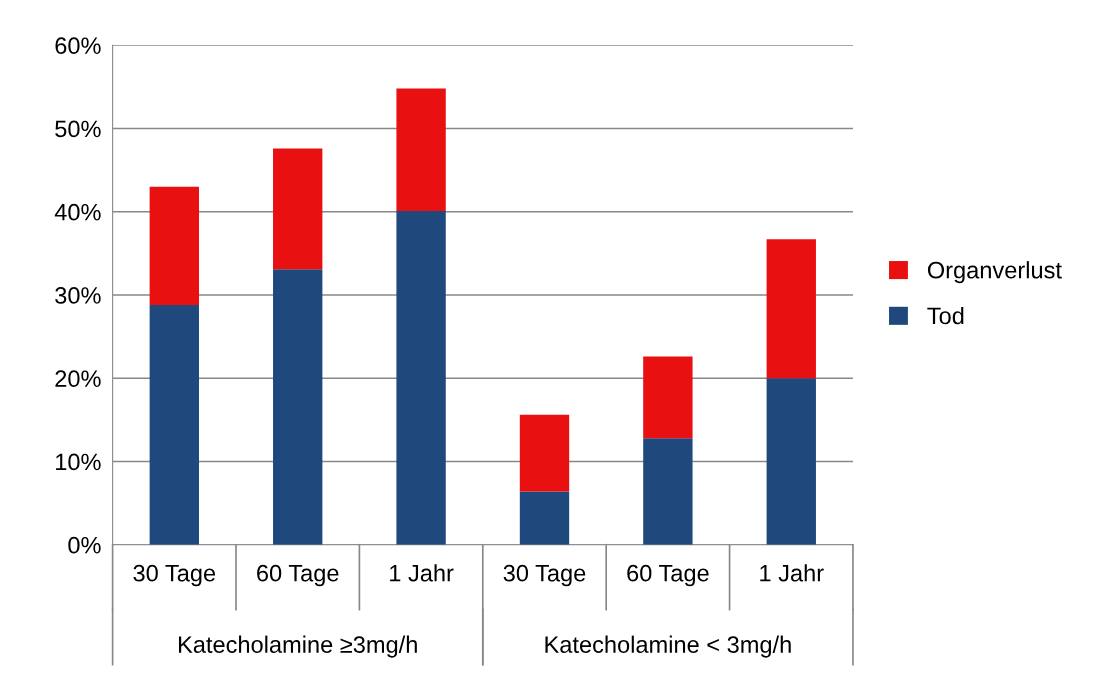 The image size is (1115, 675). Describe the element at coordinates (668, 646) in the screenshot. I see `text: Katecholamine < 3mg/h` at that location.